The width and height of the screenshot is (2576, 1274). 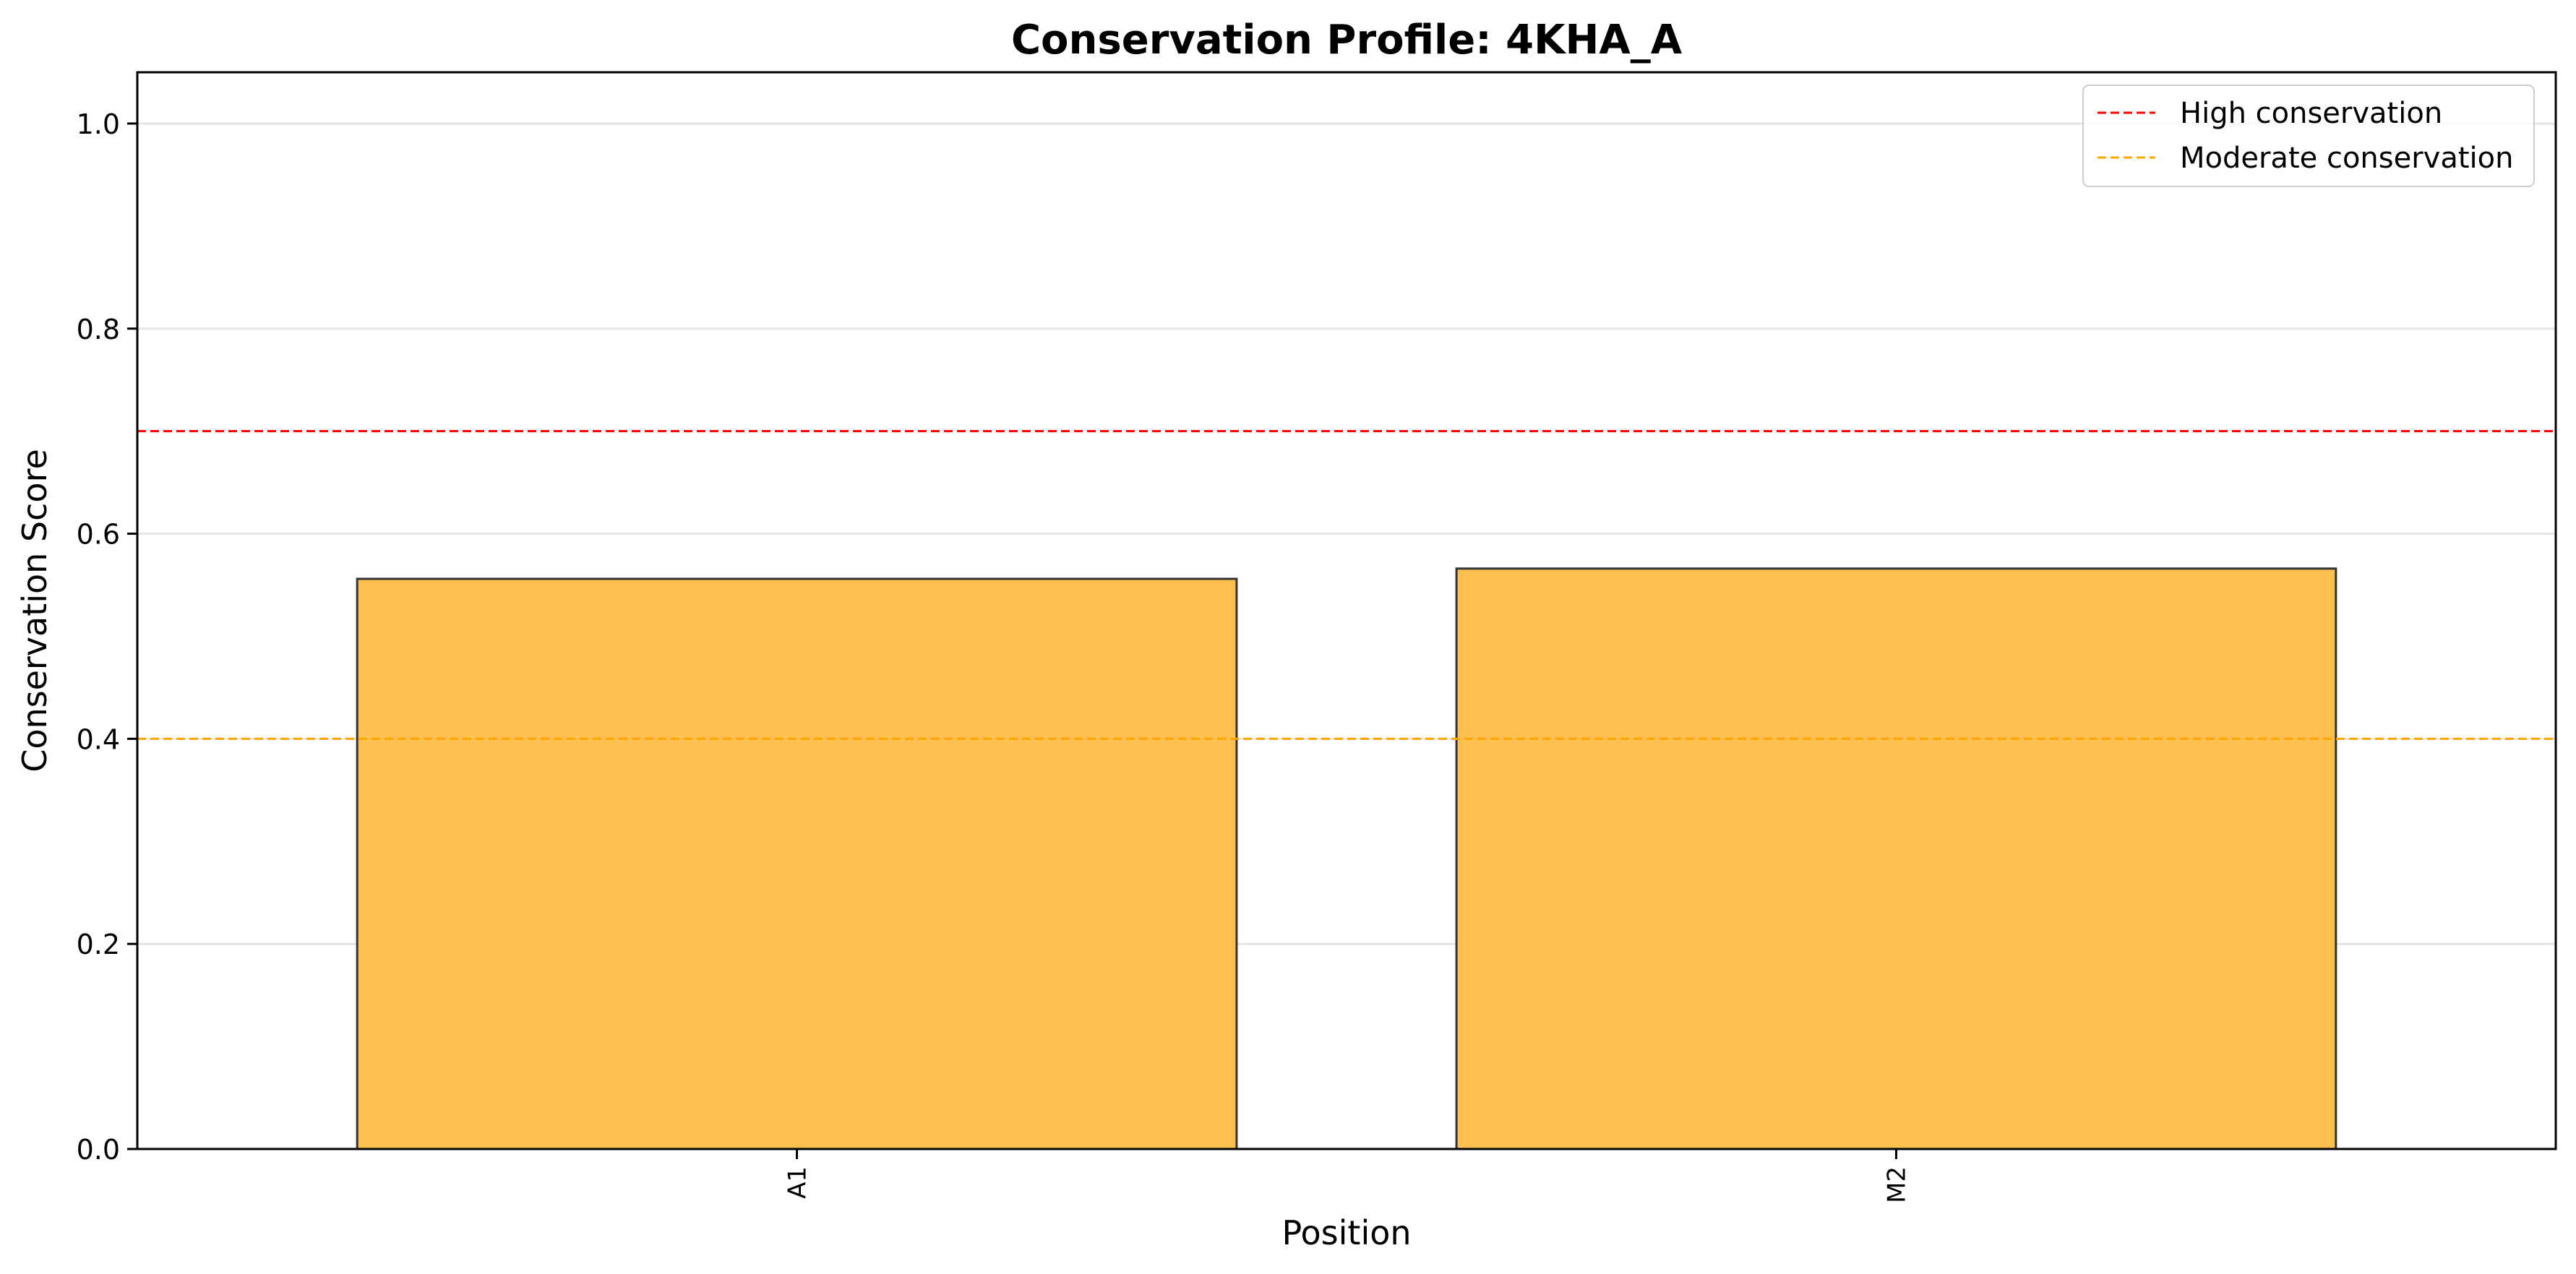 I want to click on y-tick-label: 0.4, so click(x=99, y=739).